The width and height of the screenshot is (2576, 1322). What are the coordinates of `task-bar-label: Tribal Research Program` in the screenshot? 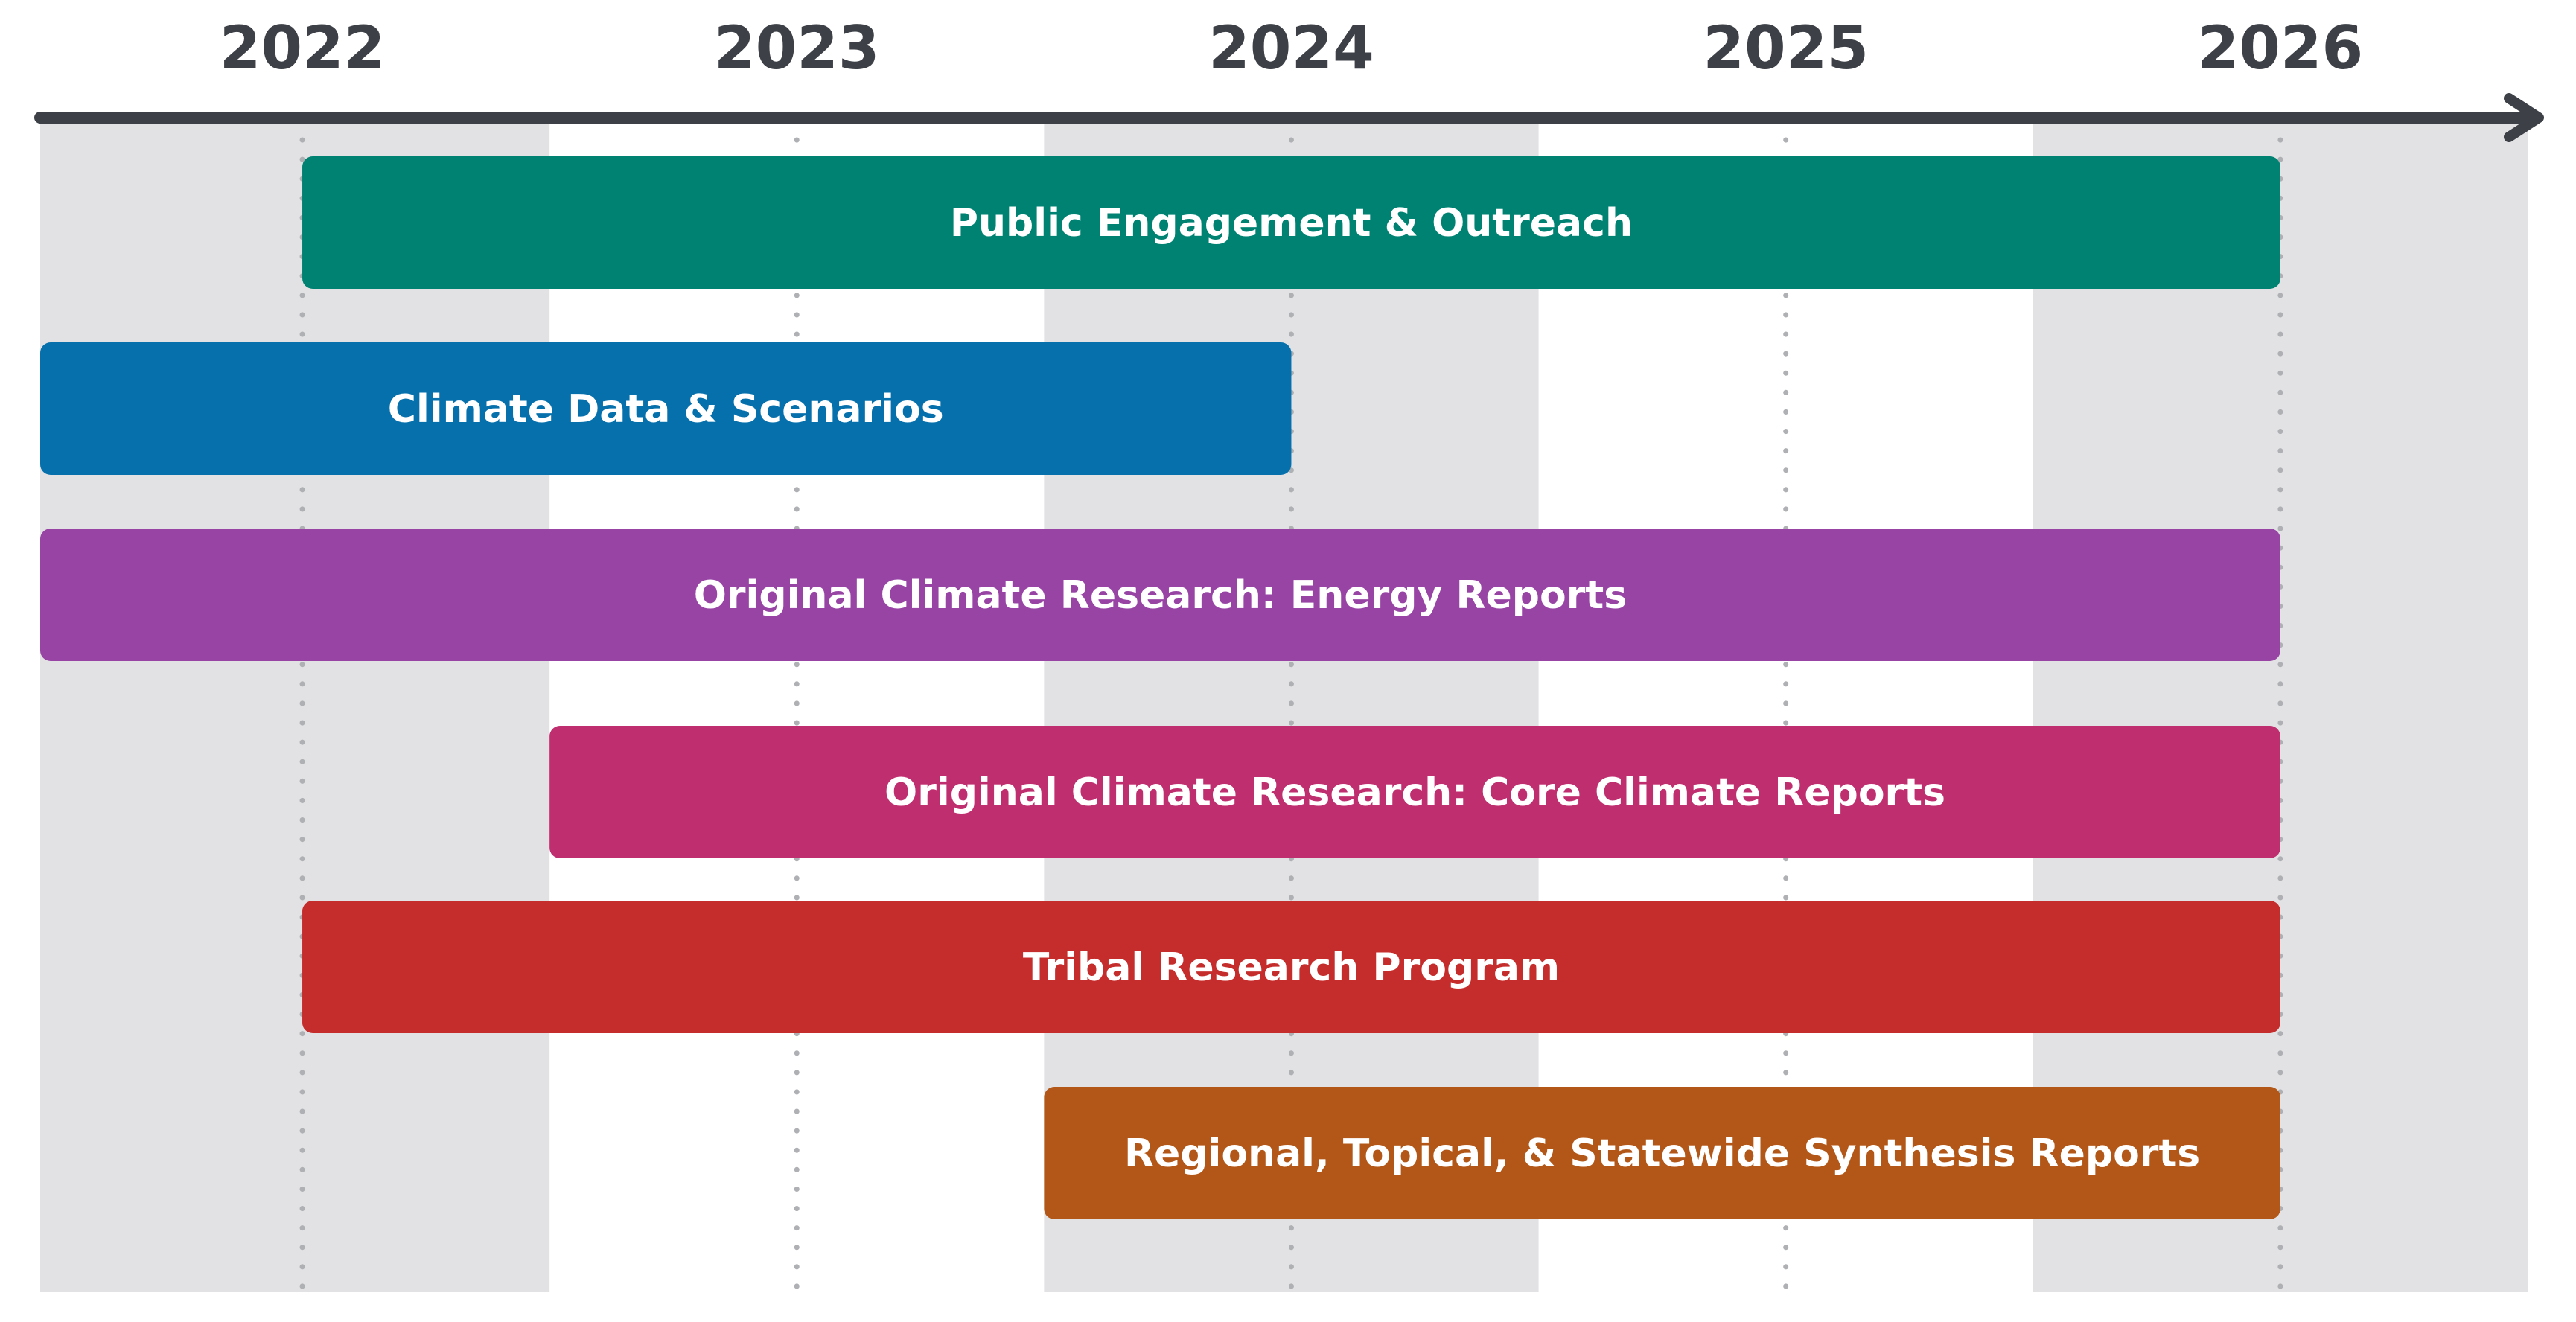 It's located at (1291, 968).